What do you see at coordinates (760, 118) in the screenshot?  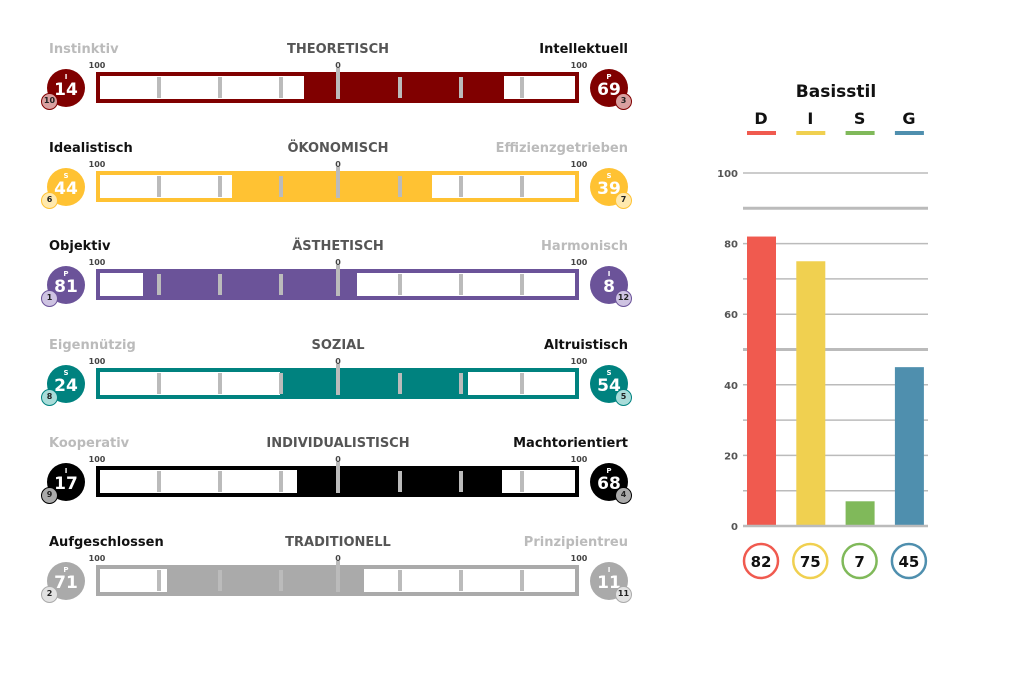 I see `legend-label: D` at bounding box center [760, 118].